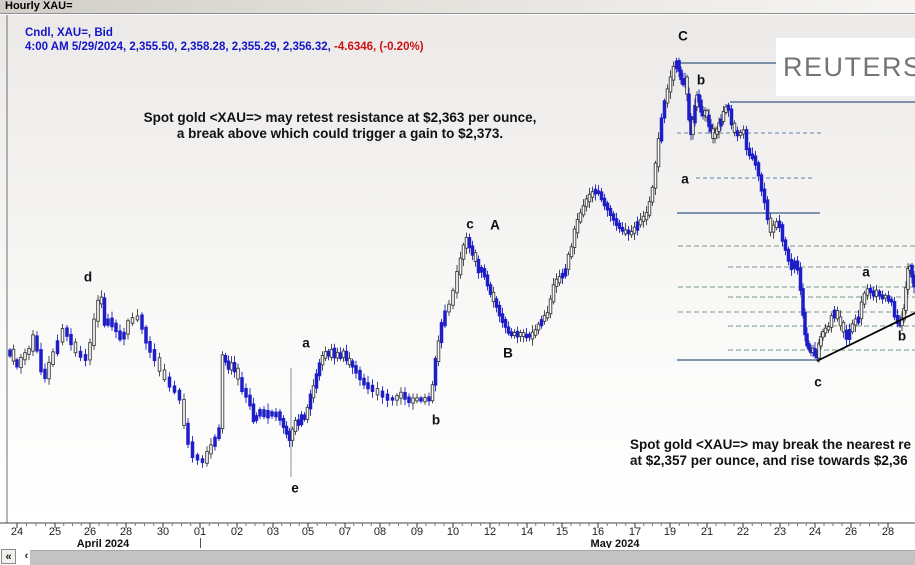 Image resolution: width=915 pixels, height=565 pixels. Describe the element at coordinates (849, 66) in the screenshot. I see `reuters-logo-text: REUTERS` at that location.